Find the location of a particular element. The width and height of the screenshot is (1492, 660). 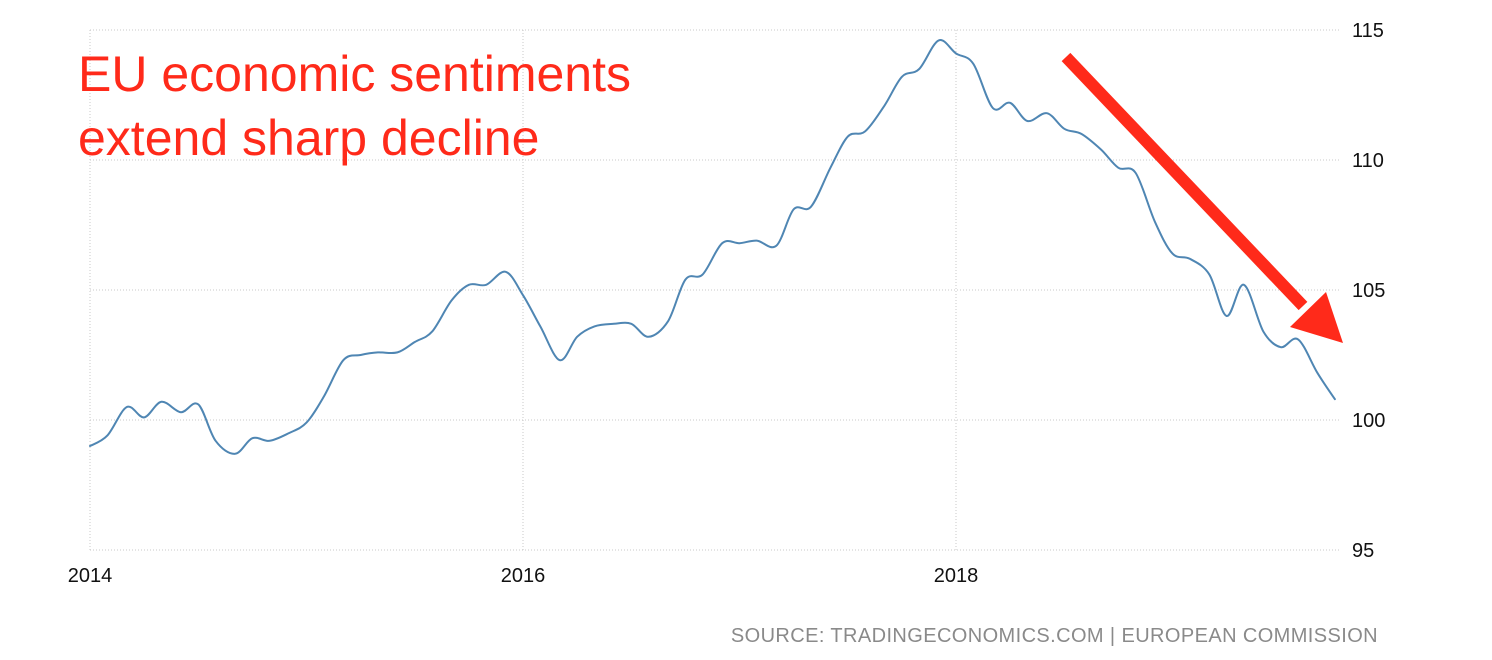

y-tick-label-95: 95 is located at coordinates (1363, 551).